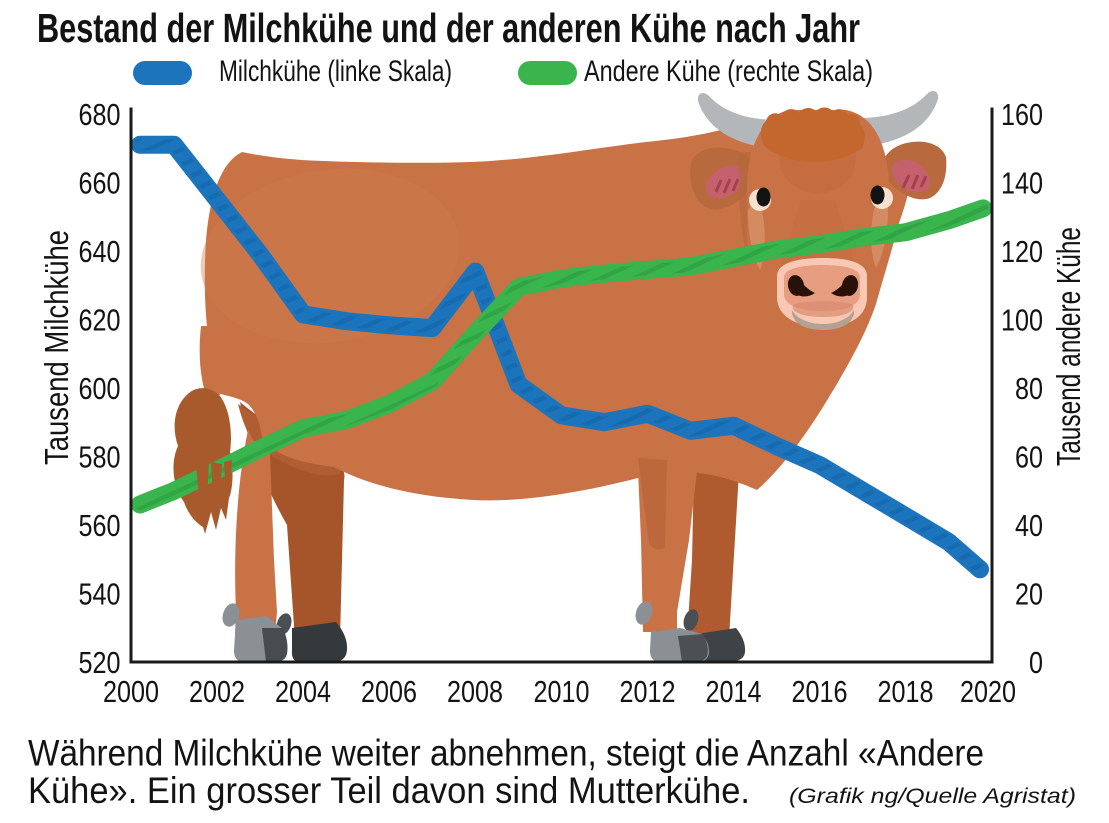 The width and height of the screenshot is (1109, 823). Describe the element at coordinates (988, 691) in the screenshot. I see `svg-text: 2020` at that location.